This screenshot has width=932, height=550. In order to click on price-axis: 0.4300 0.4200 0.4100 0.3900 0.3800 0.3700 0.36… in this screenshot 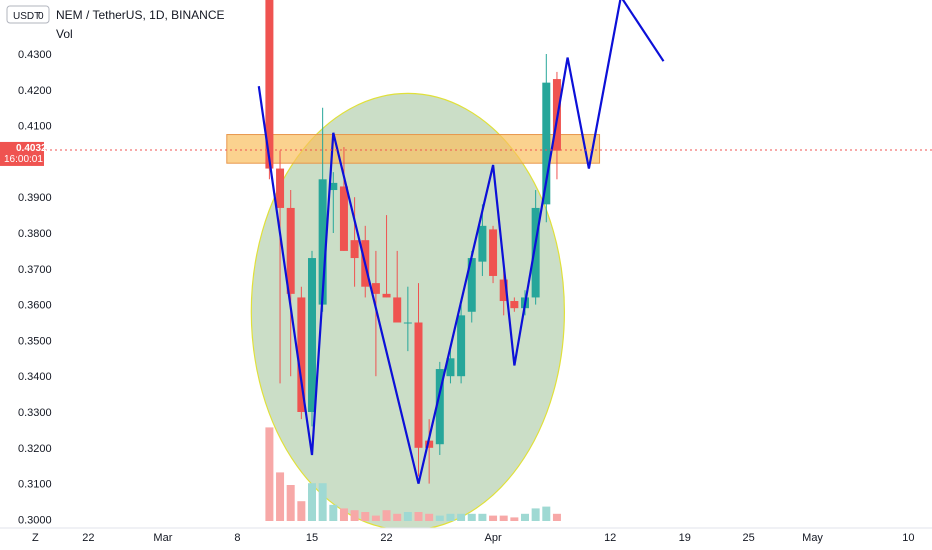, I will do `click(35, 287)`.